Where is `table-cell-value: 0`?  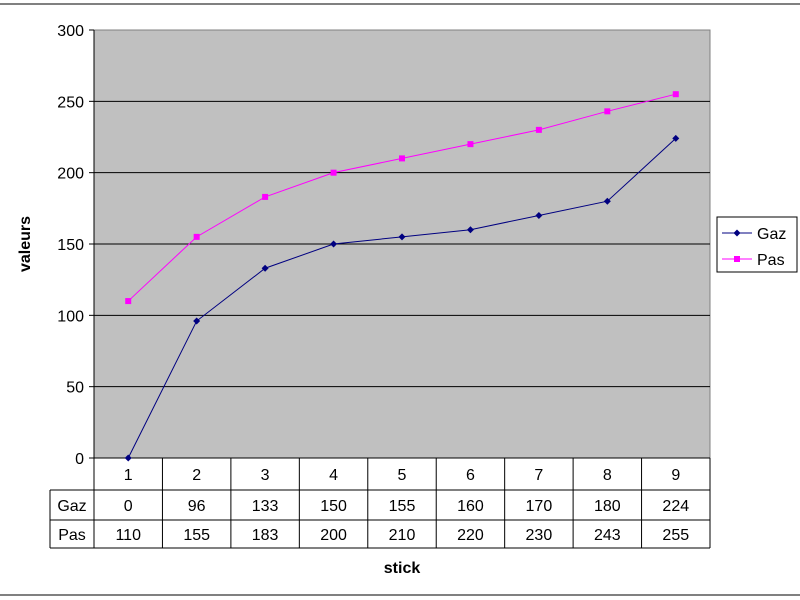
table-cell-value: 0 is located at coordinates (128, 506).